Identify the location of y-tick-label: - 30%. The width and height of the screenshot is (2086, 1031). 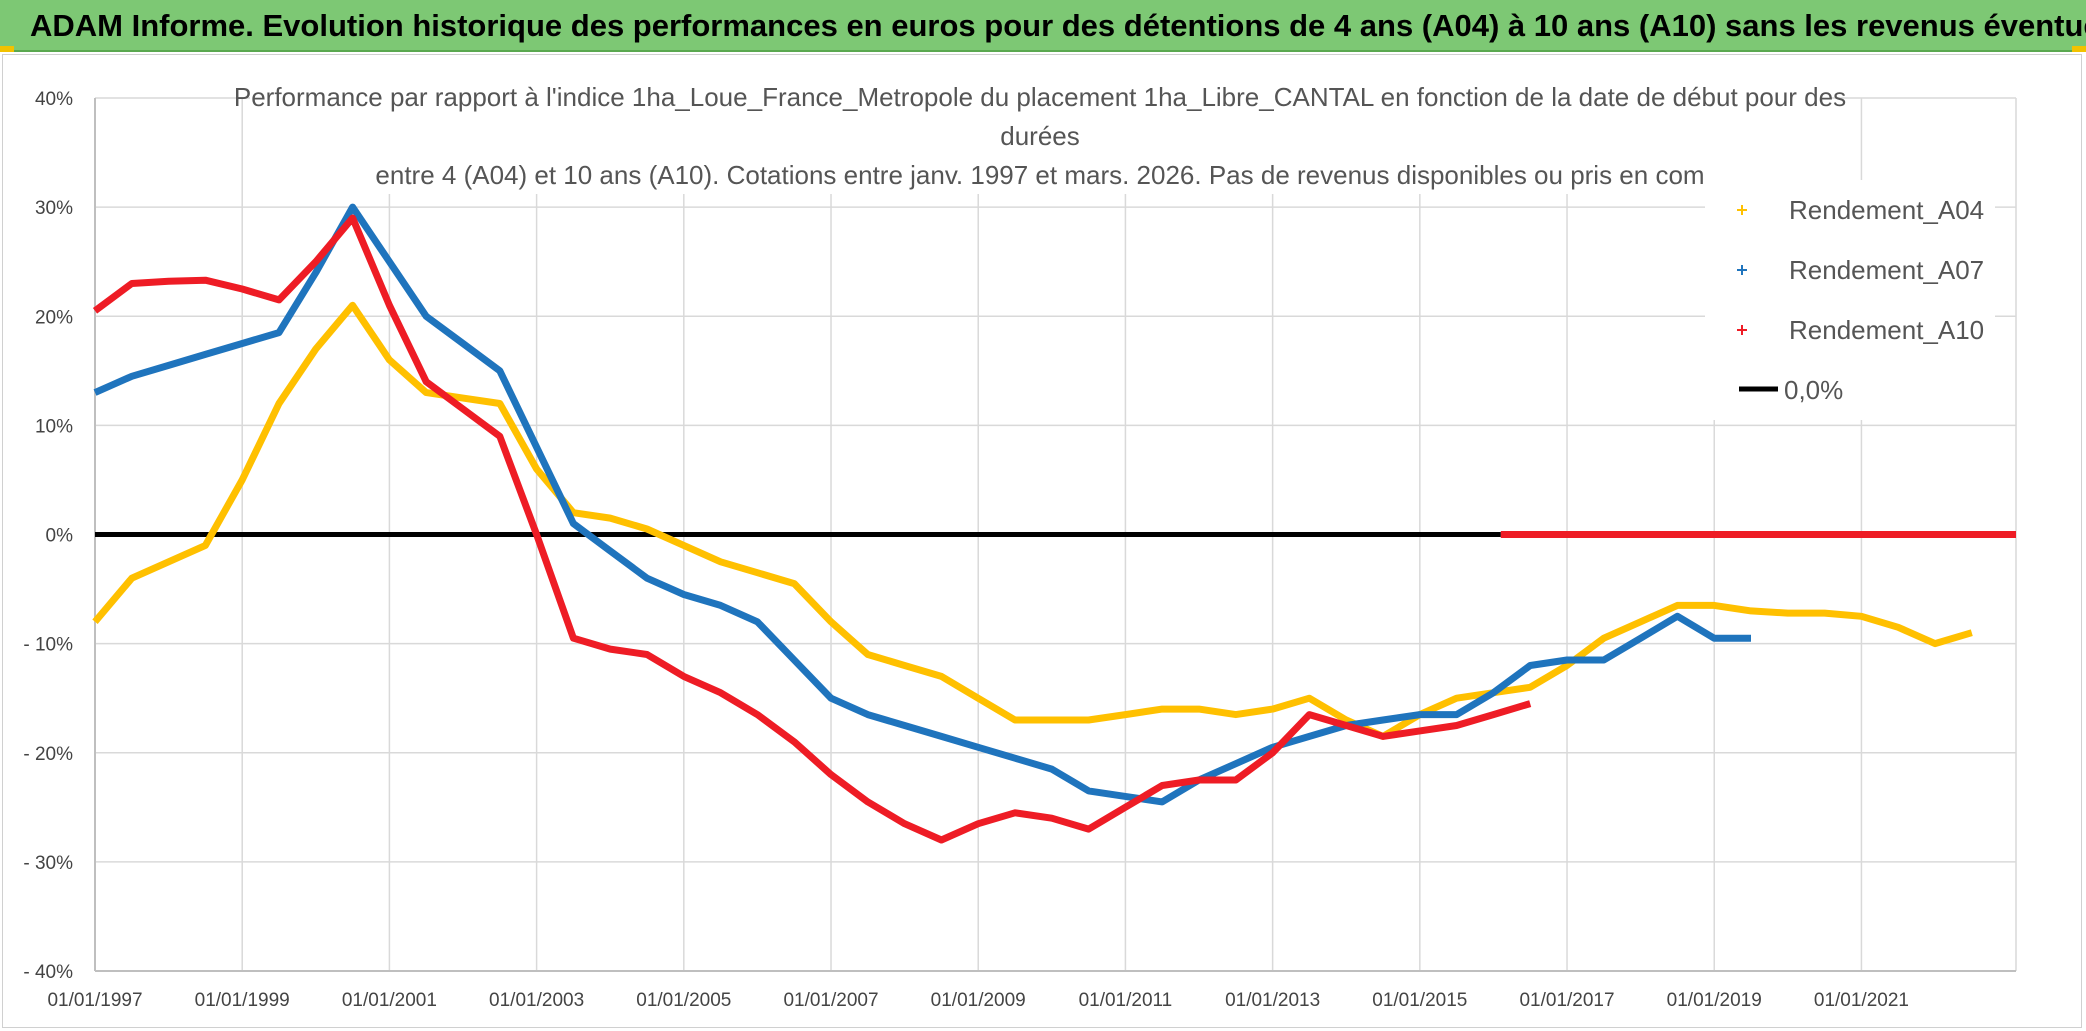
(48, 863).